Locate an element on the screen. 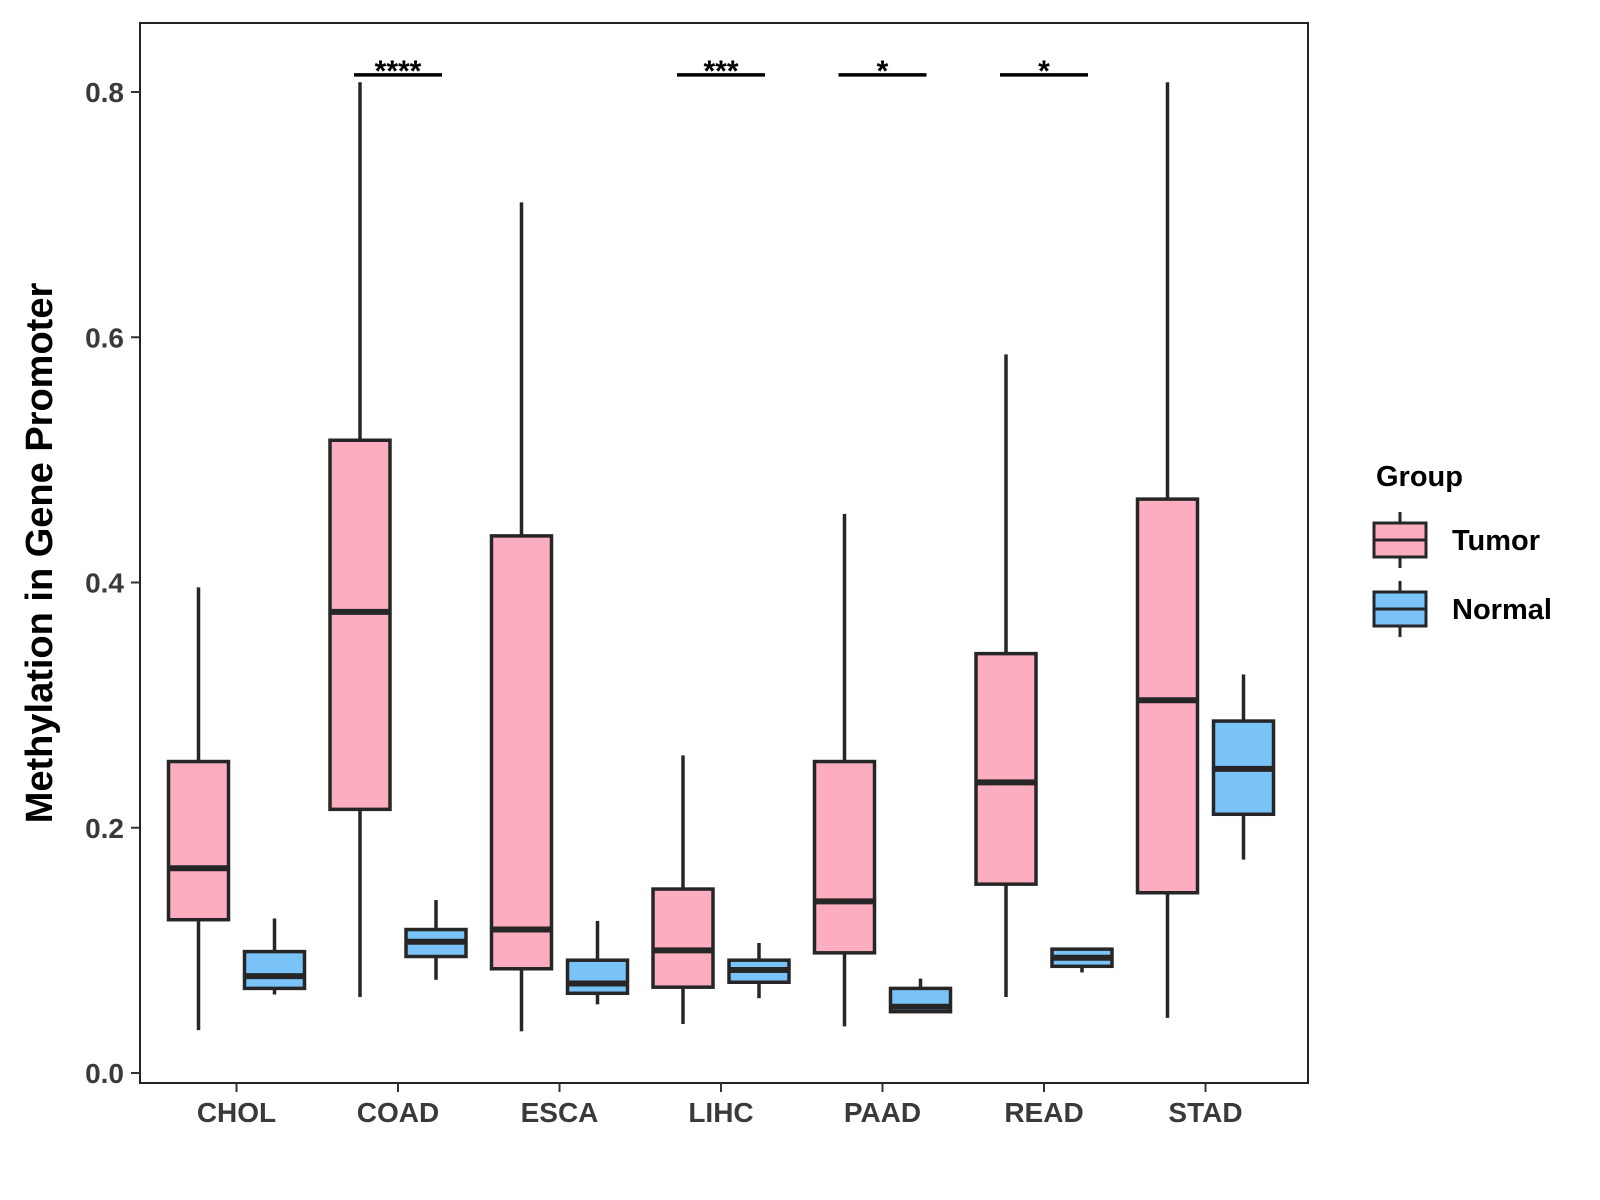 The image size is (1600, 1200). y-axis-title: Methylation in Gene Promoter is located at coordinates (40, 553).